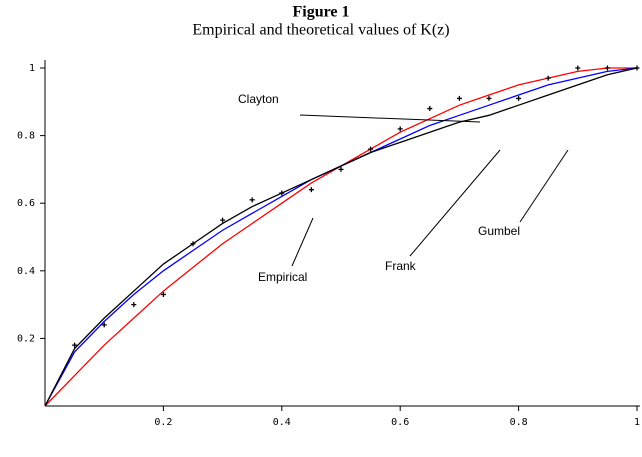 The image size is (642, 457). I want to click on x-tick-label: 0.4, so click(282, 422).